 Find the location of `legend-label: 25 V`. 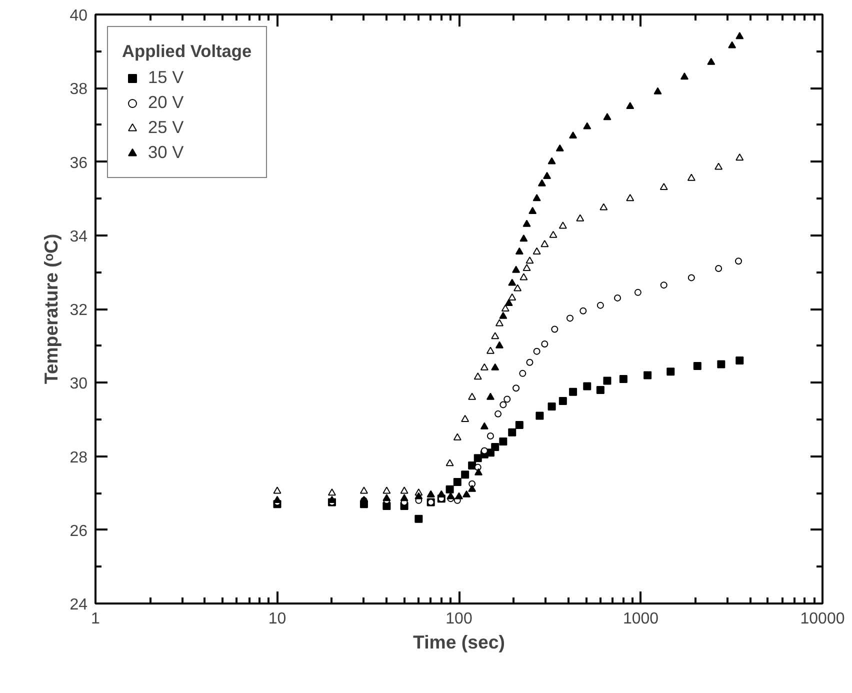

legend-label: 25 V is located at coordinates (166, 127).